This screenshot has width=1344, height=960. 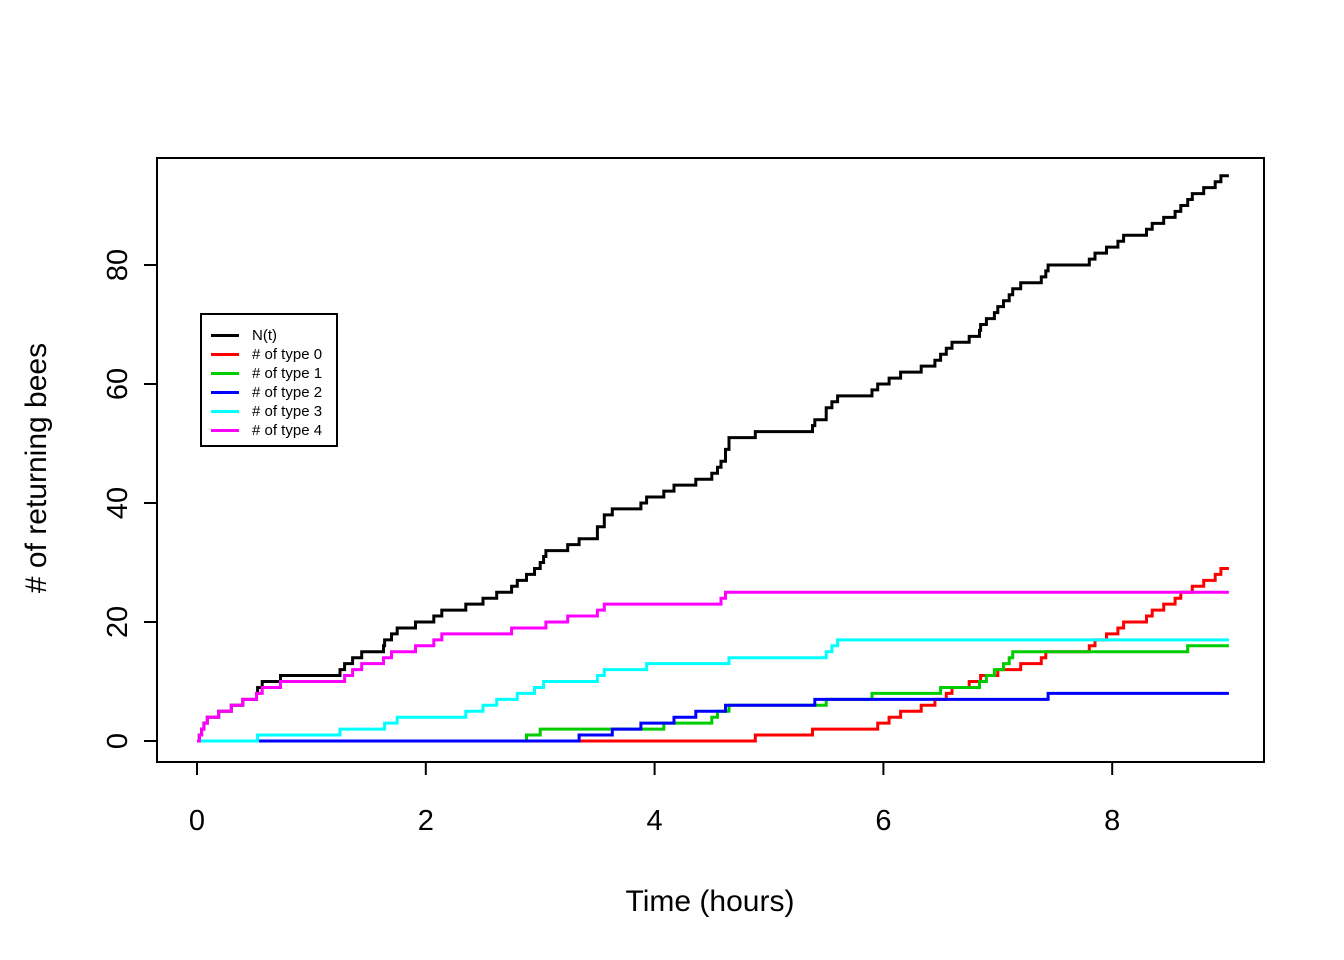 What do you see at coordinates (655, 821) in the screenshot?
I see `x-tick-label: 4` at bounding box center [655, 821].